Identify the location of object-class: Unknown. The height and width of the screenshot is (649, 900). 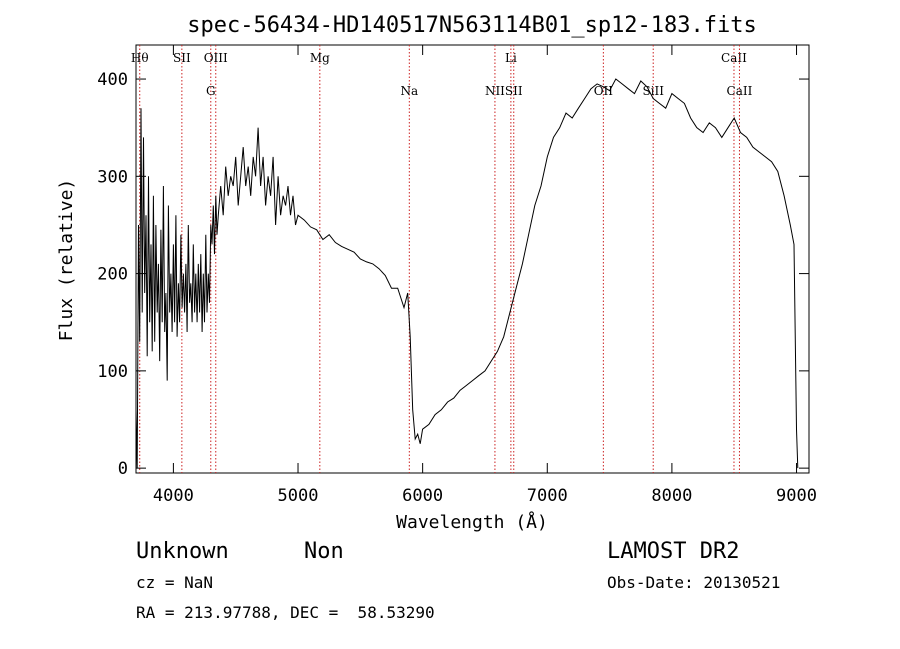
(182, 551).